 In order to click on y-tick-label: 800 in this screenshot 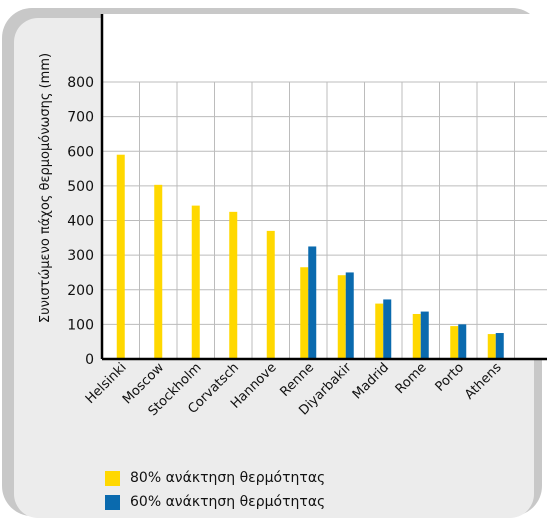, I will do `click(80, 83)`.